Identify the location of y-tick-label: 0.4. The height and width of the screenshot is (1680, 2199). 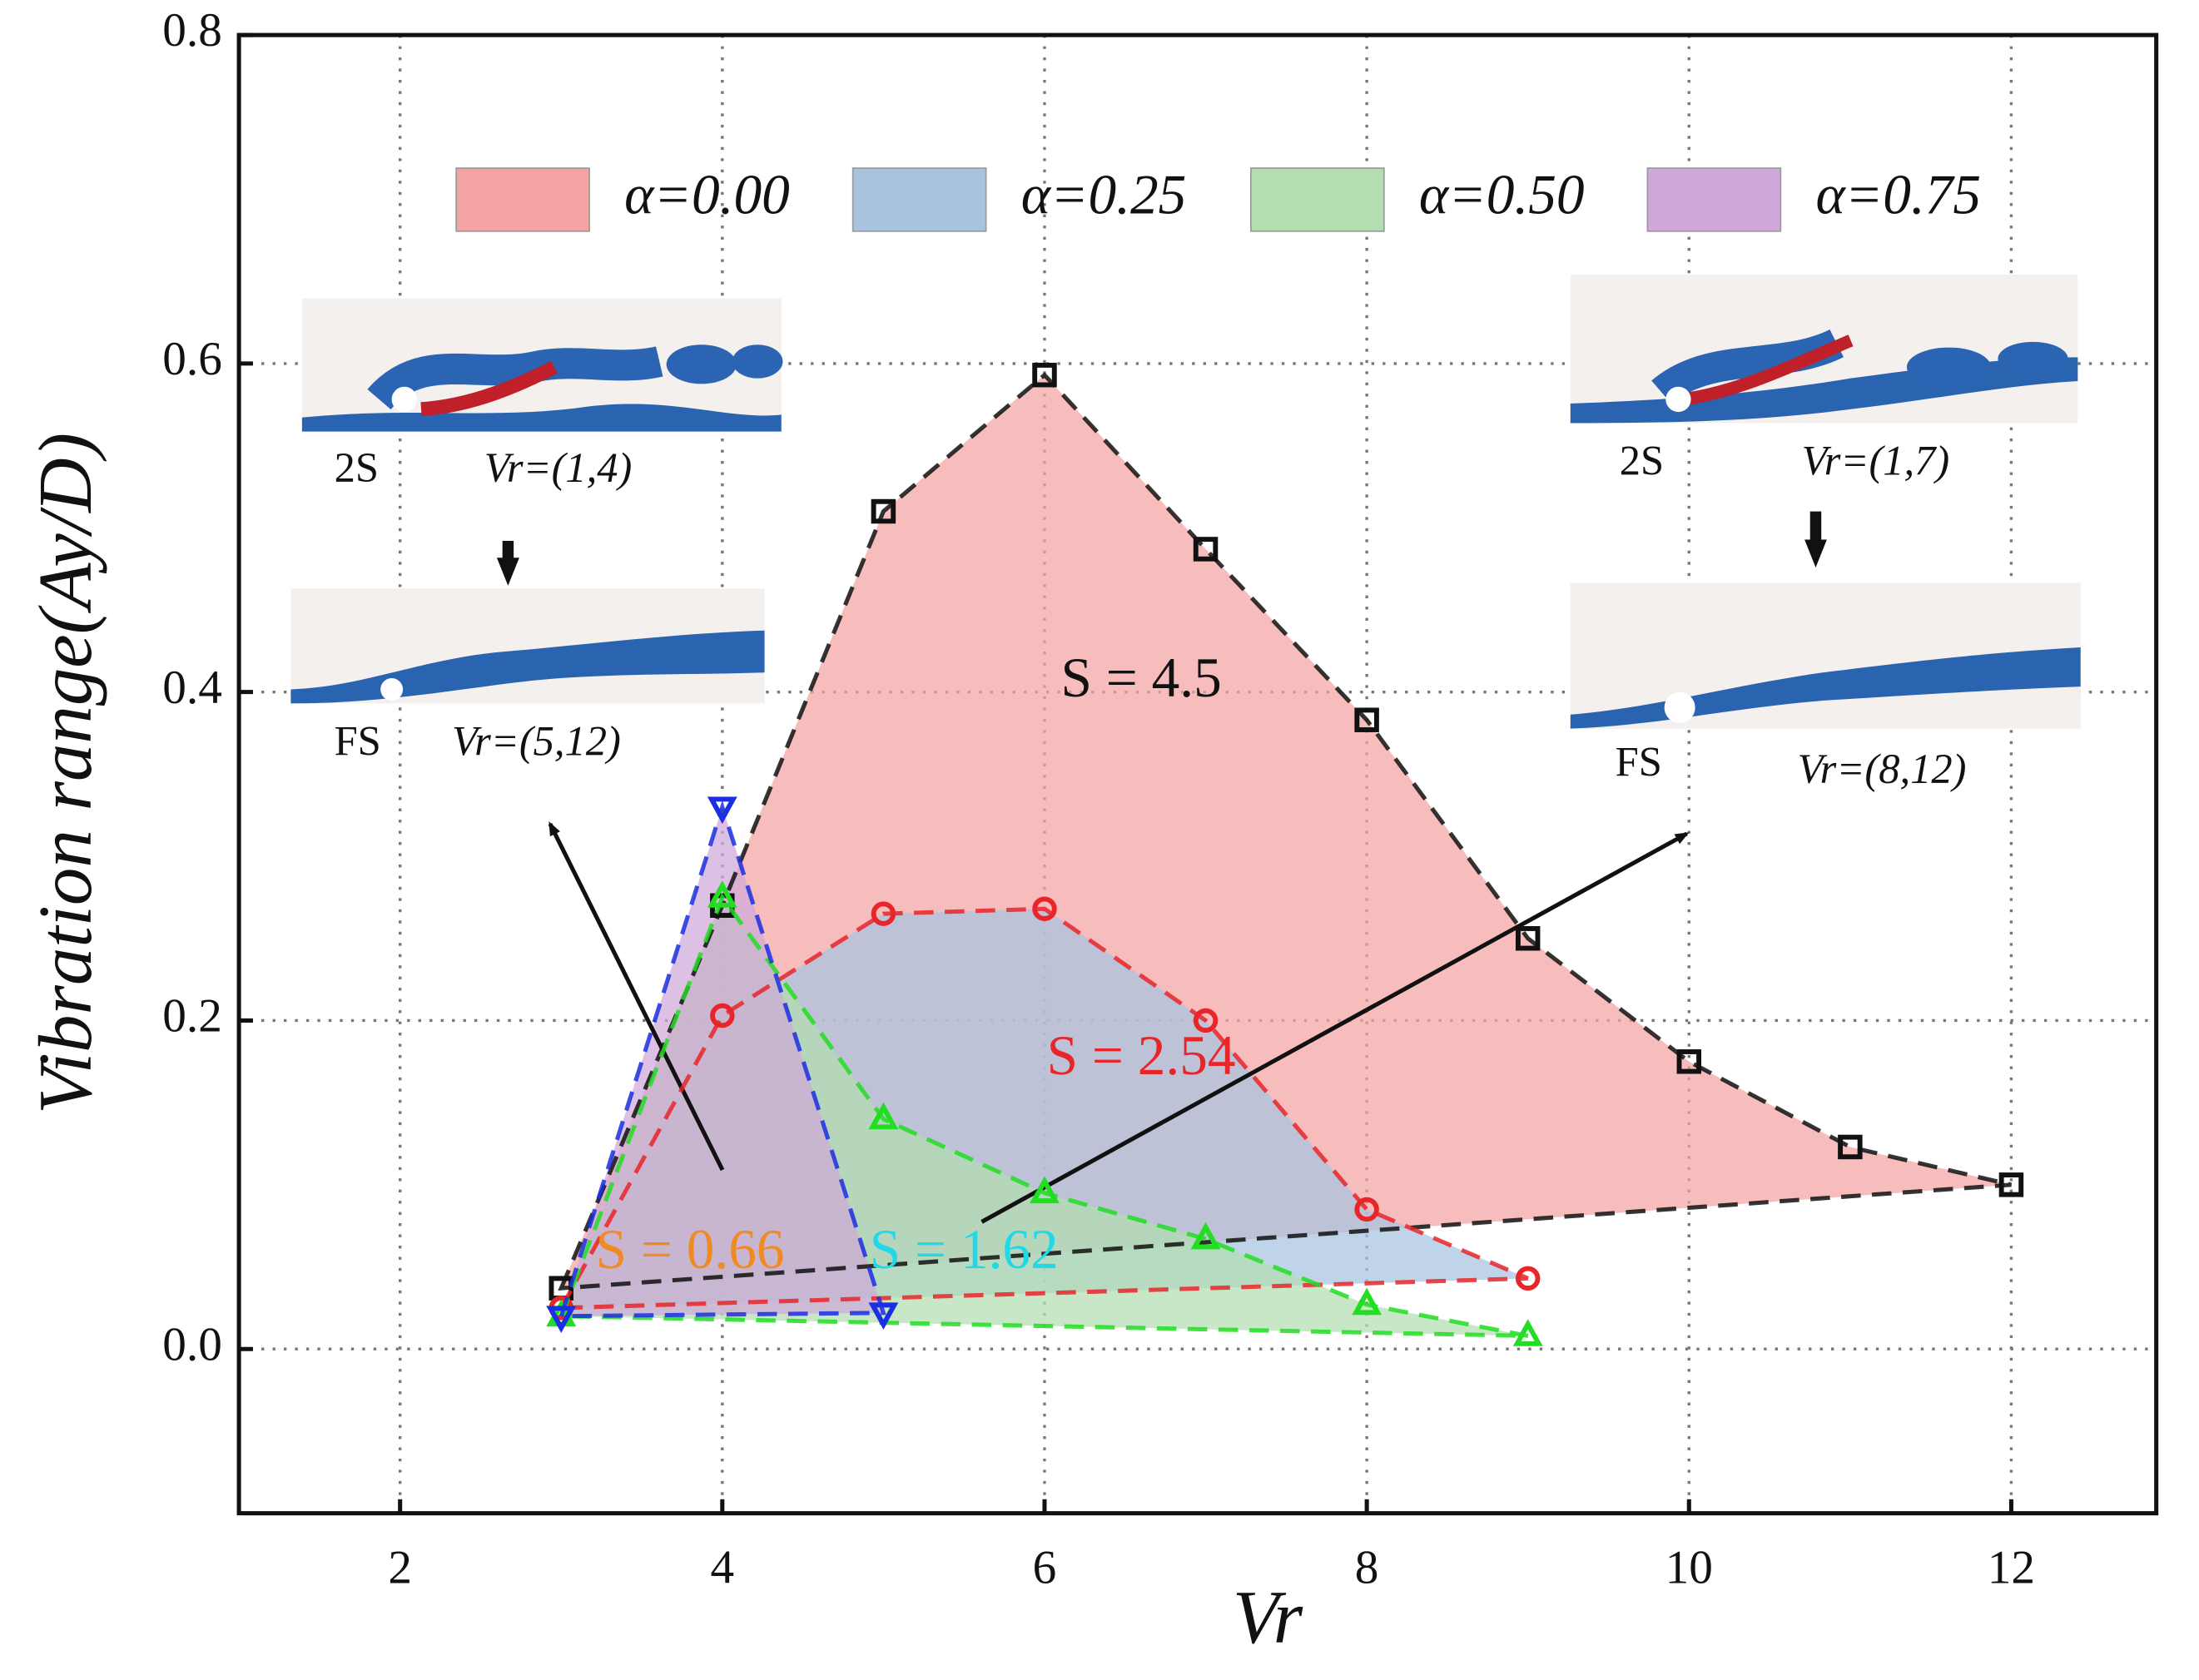
(192, 688).